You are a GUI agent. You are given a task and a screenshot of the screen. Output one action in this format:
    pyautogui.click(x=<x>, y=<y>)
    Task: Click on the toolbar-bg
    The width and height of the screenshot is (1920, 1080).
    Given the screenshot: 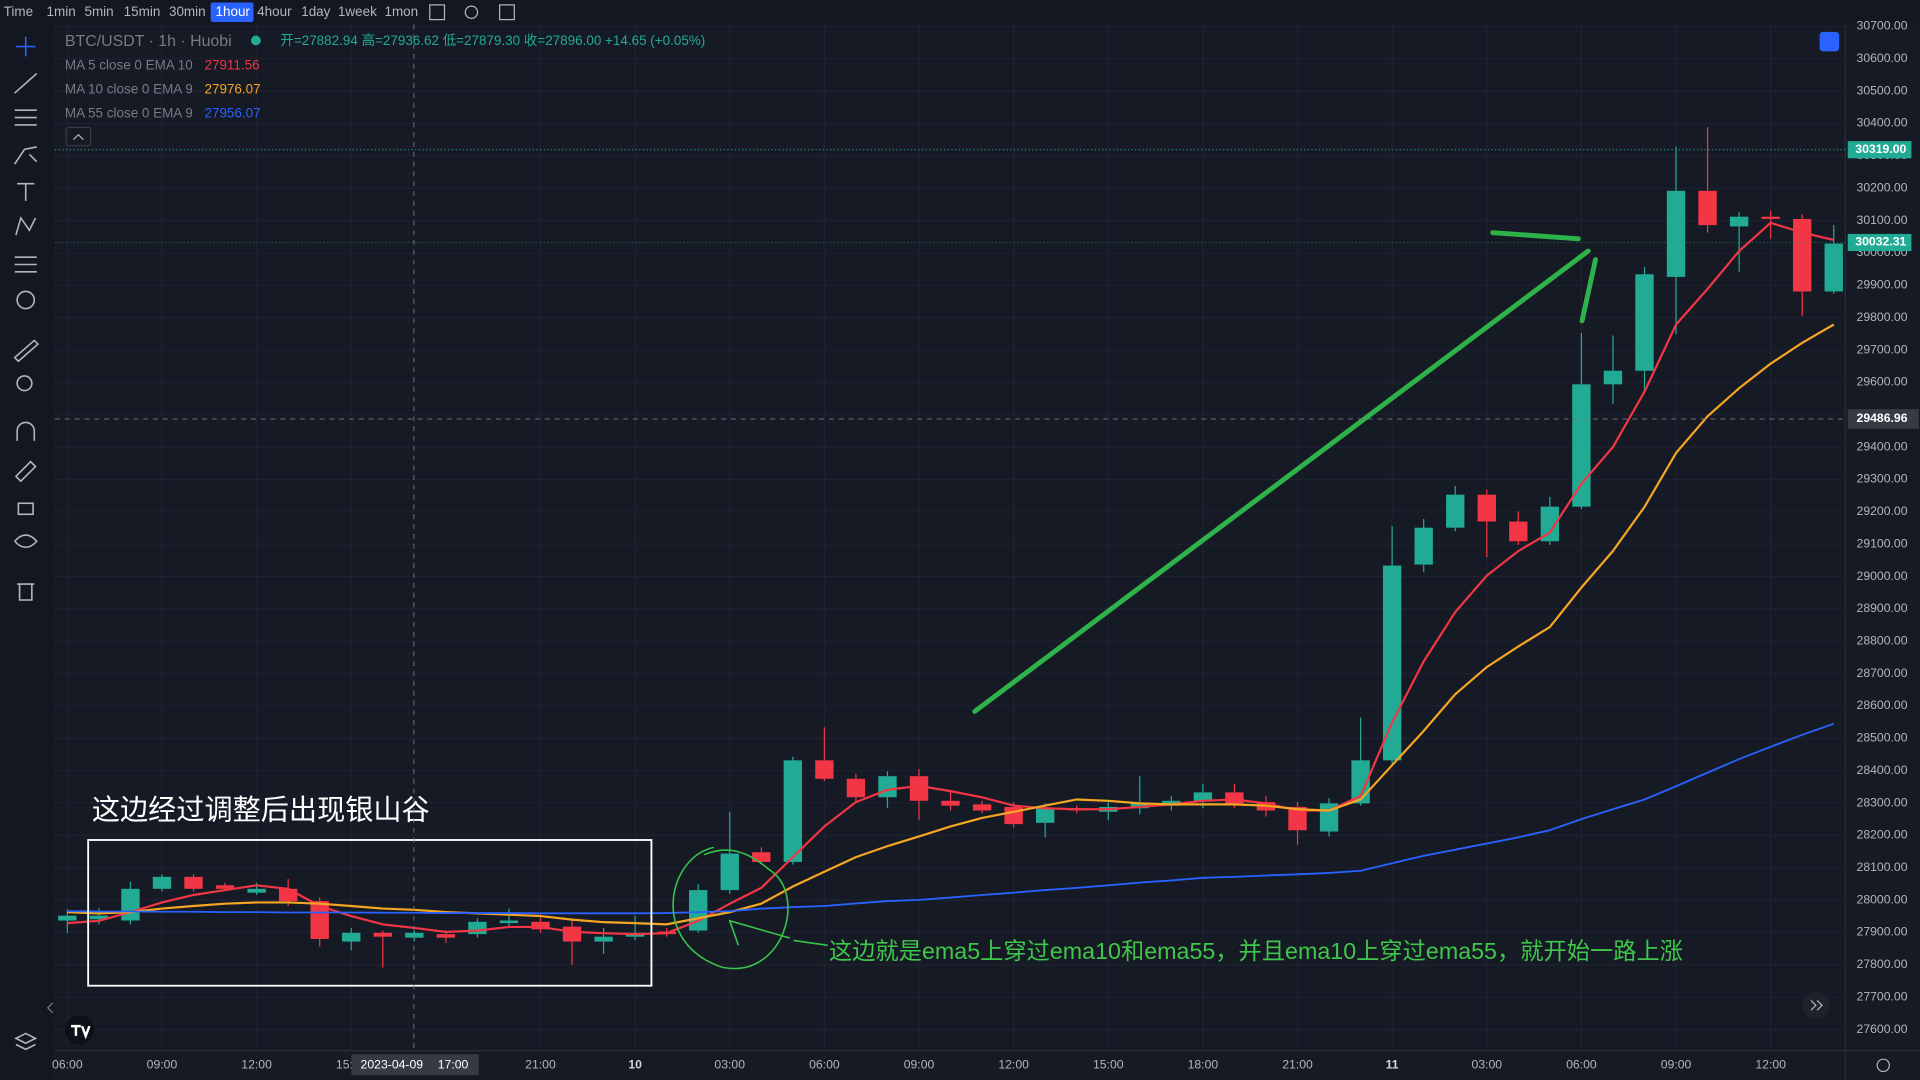 What is the action you would take?
    pyautogui.click(x=960, y=12)
    